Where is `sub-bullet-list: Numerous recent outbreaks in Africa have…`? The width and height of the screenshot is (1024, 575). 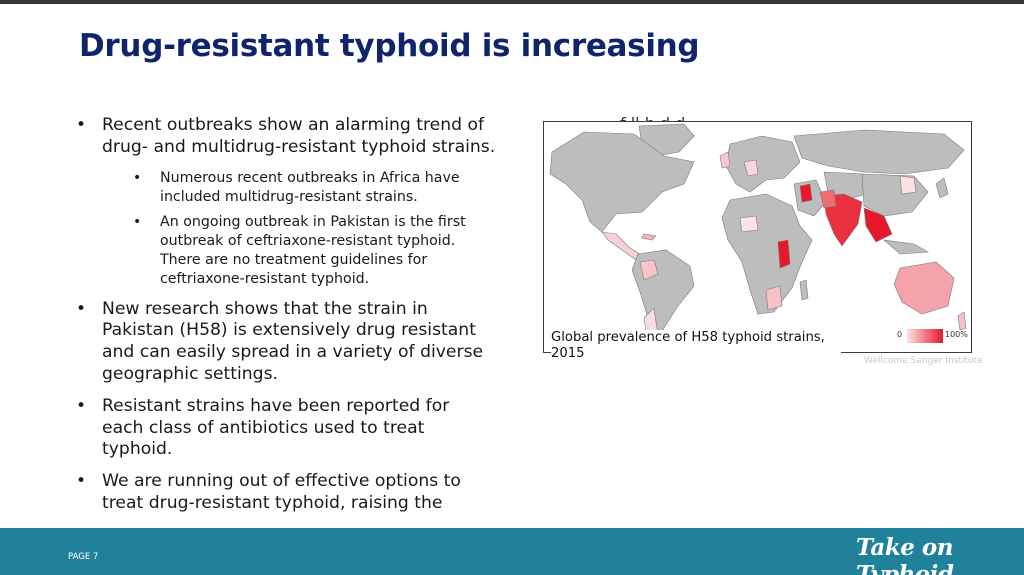 sub-bullet-list: Numerous recent outbreaks in Africa have… is located at coordinates (286, 229).